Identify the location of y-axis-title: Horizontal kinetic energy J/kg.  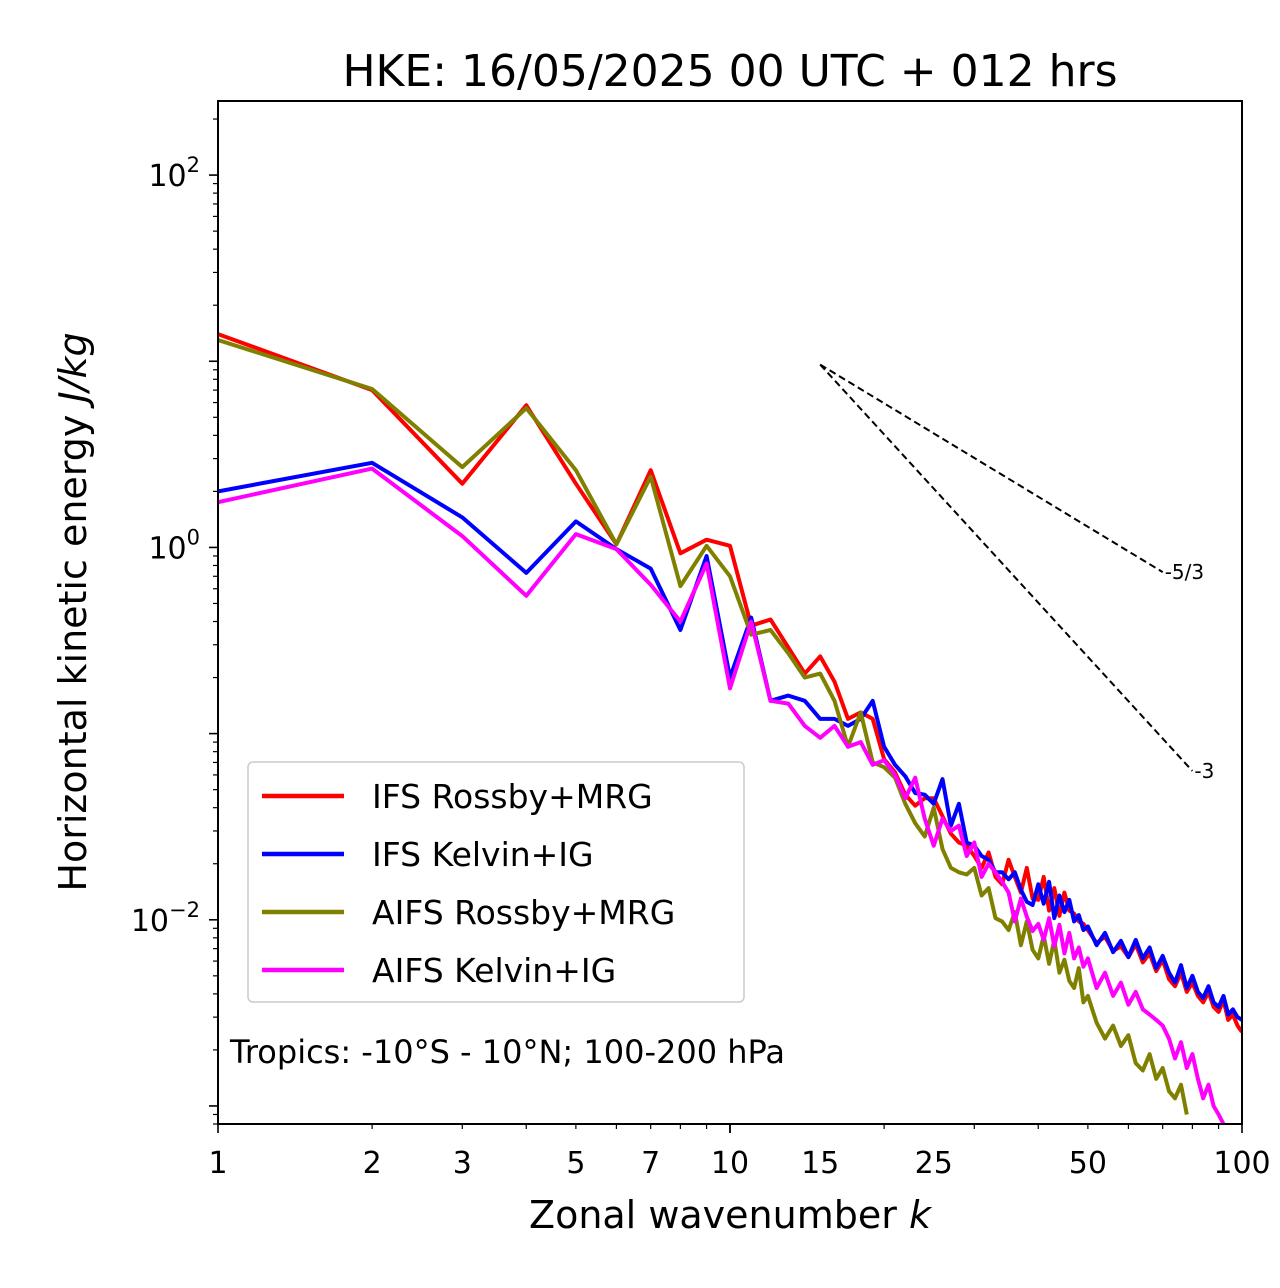
(73, 611).